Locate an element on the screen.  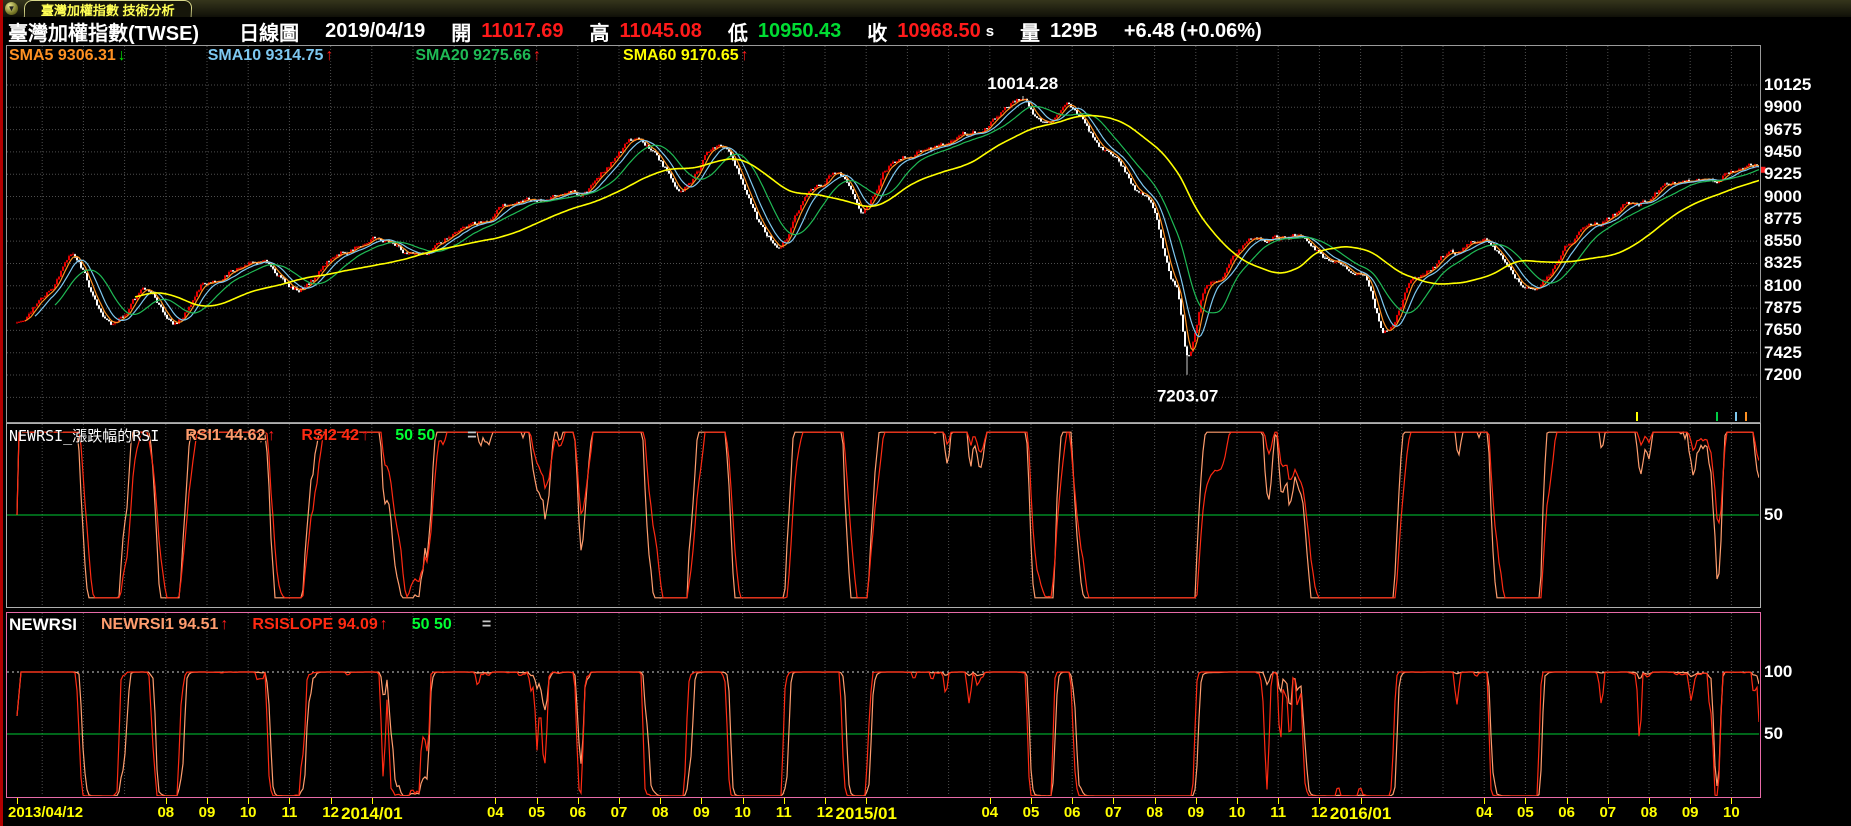
chevron-down-icon: ▼ is located at coordinates (11, 8).